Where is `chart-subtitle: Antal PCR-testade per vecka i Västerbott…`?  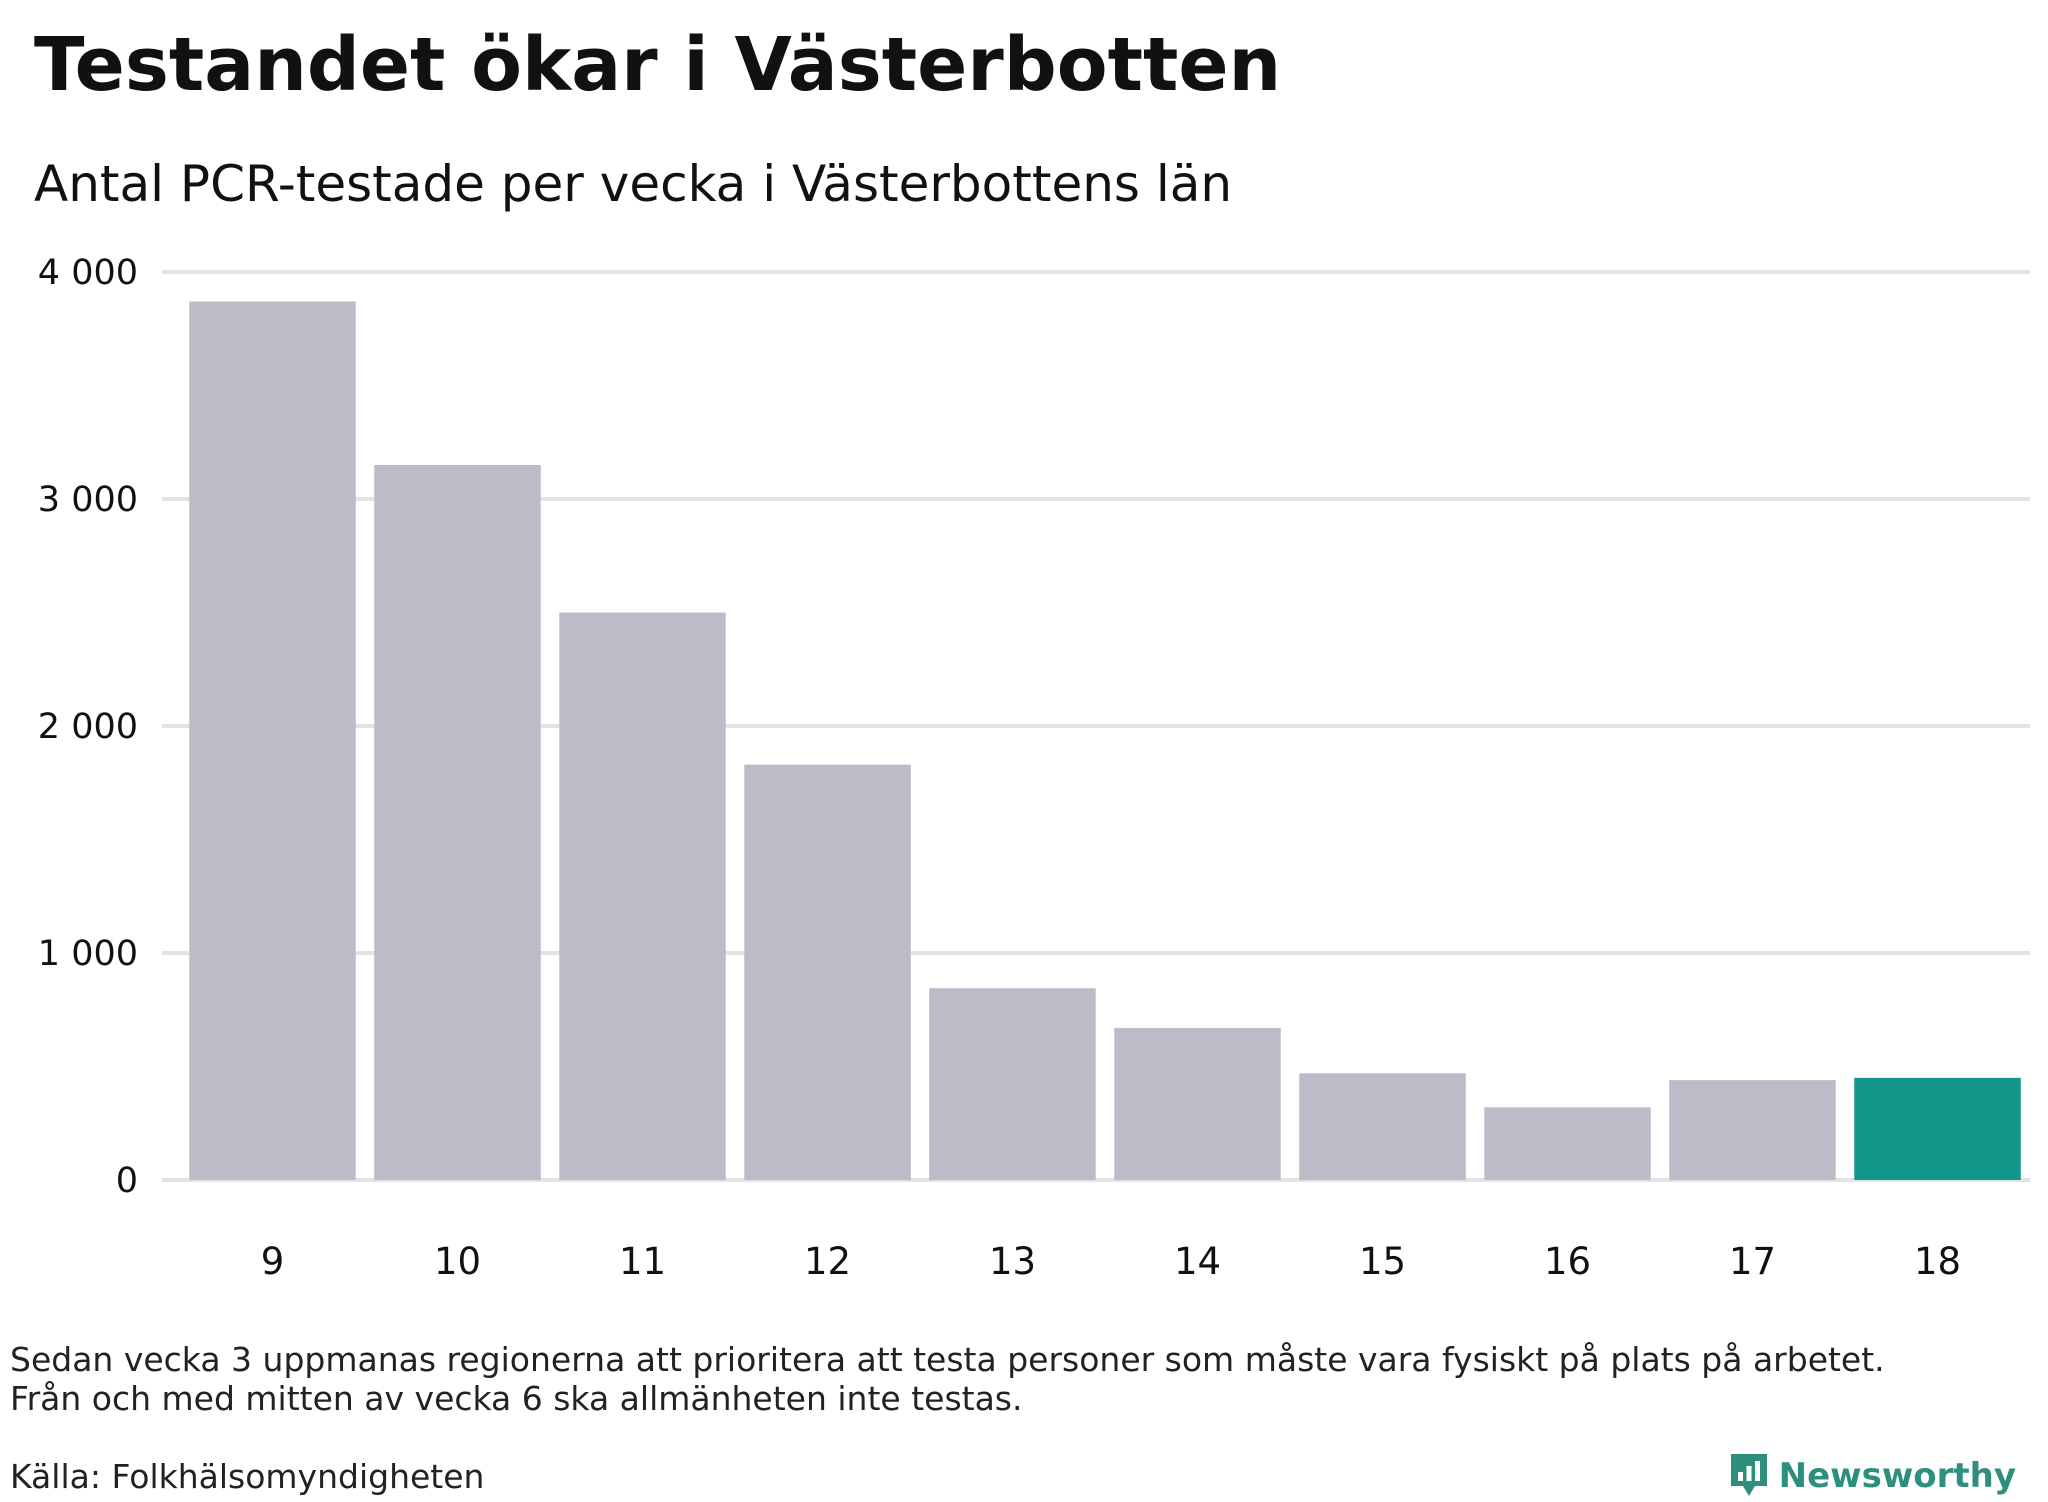 chart-subtitle: Antal PCR-testade per vecka i Västerbott… is located at coordinates (633, 184).